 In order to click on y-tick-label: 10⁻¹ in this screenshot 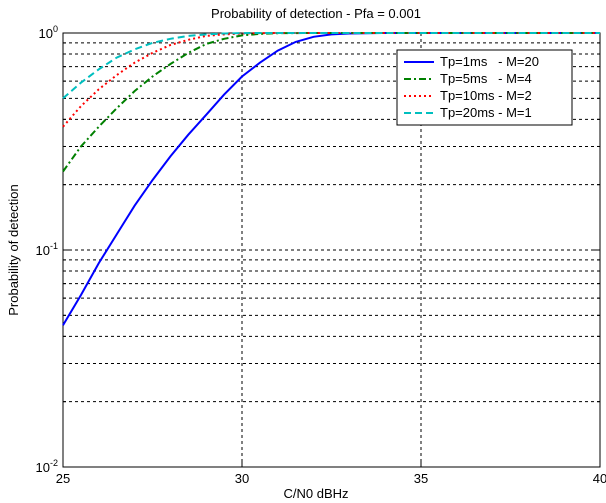, I will do `click(47, 249)`.